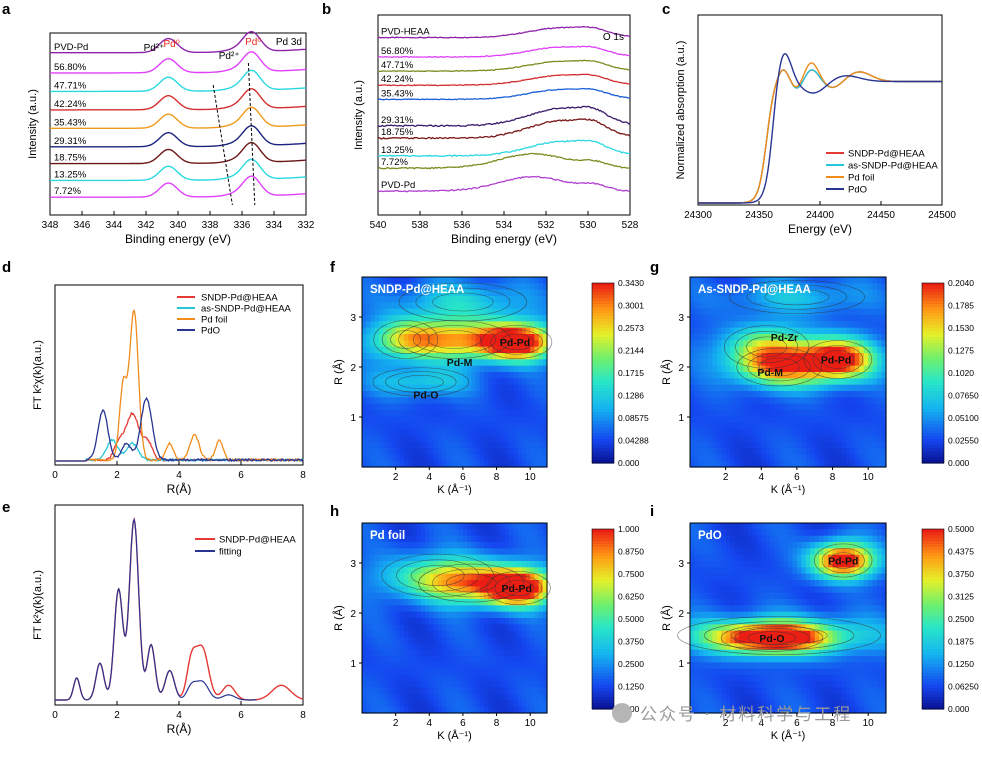 Image resolution: width=982 pixels, height=758 pixels. Describe the element at coordinates (332, 267) in the screenshot. I see `panel-label-f: f` at that location.